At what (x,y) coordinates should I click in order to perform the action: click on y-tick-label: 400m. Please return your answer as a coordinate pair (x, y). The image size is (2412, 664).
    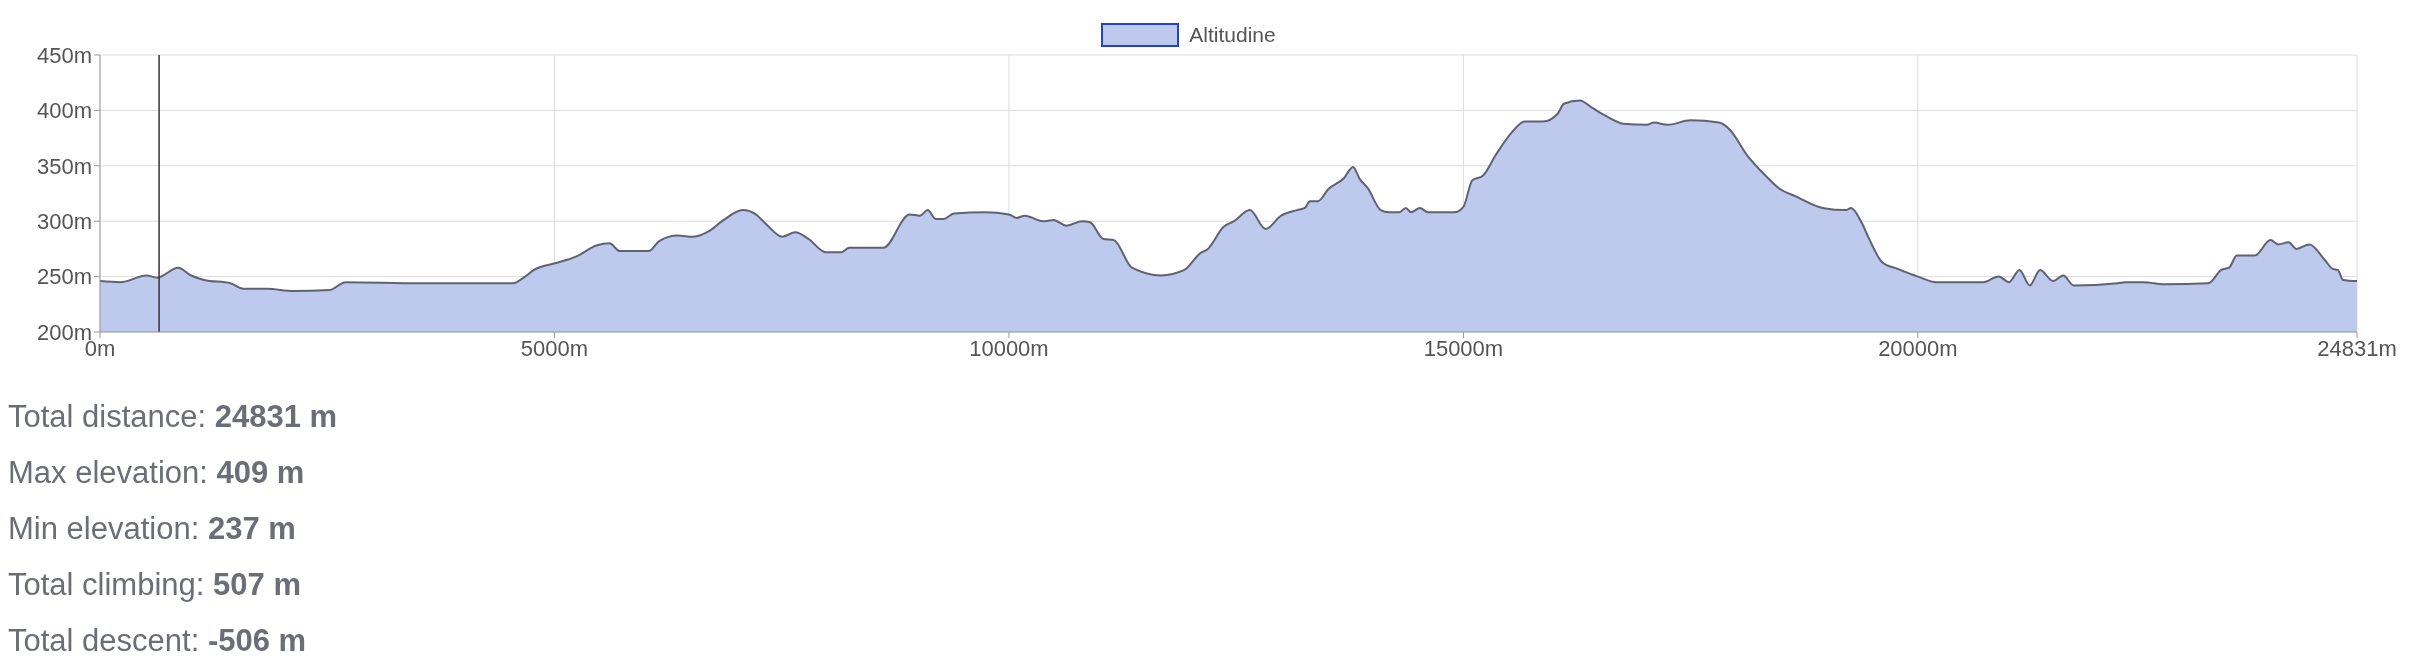
    Looking at the image, I should click on (64, 111).